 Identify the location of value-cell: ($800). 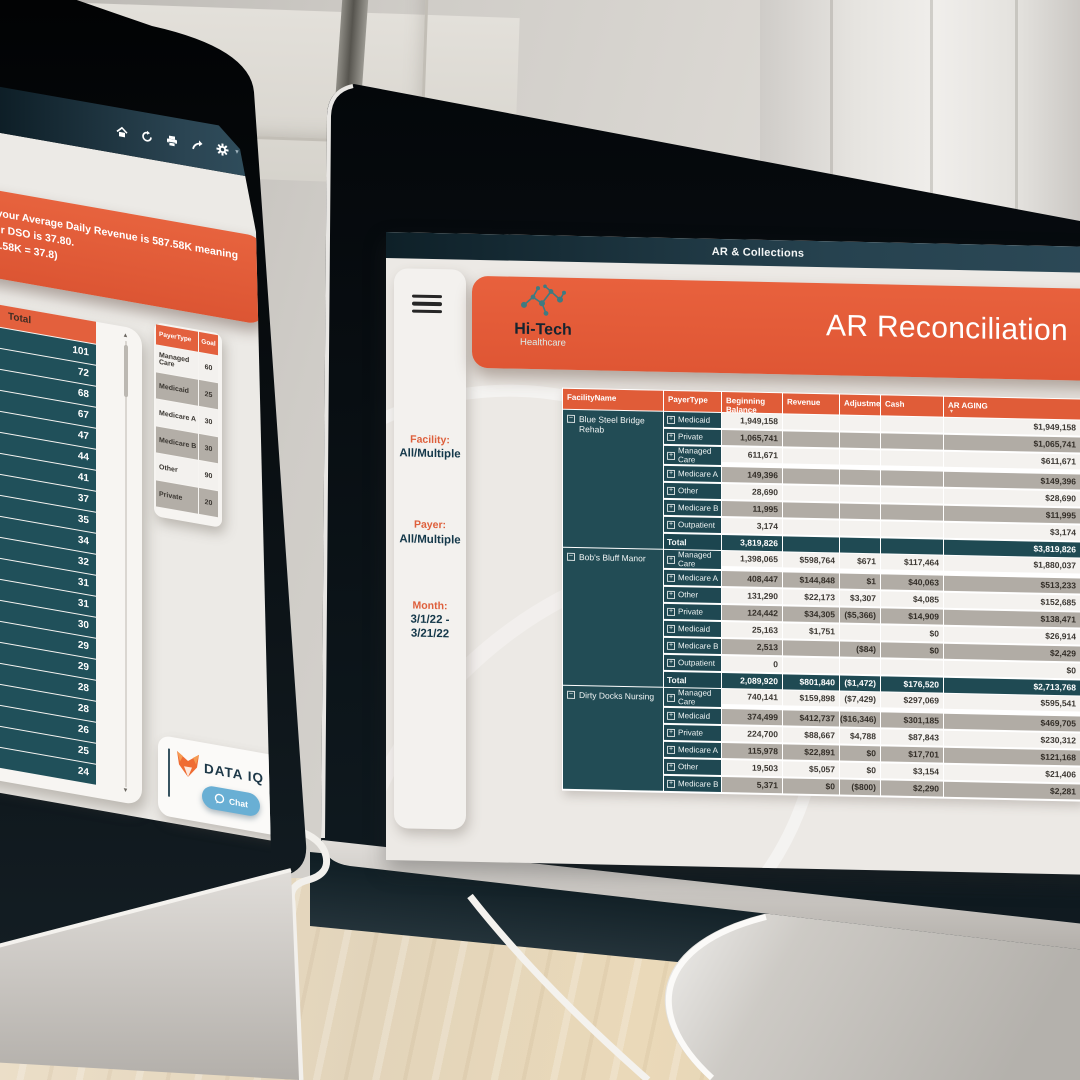
(860, 787).